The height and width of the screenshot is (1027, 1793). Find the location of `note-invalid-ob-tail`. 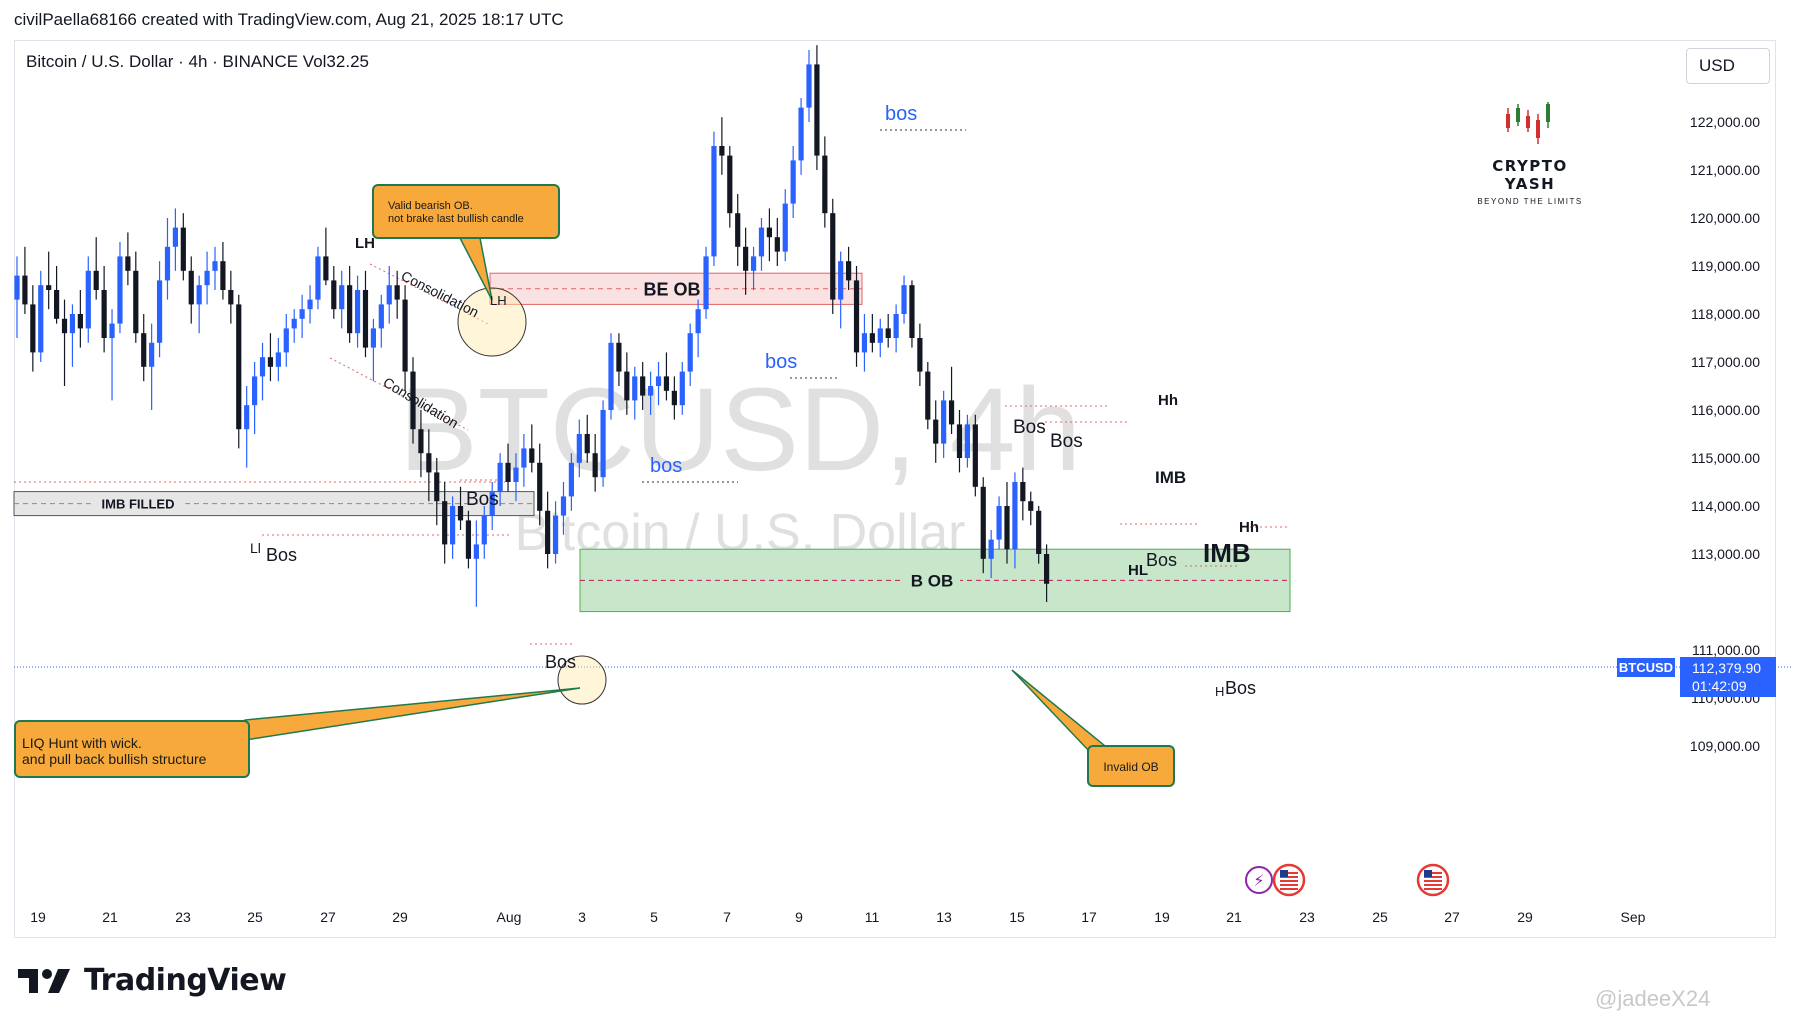

note-invalid-ob-tail is located at coordinates (1061, 711).